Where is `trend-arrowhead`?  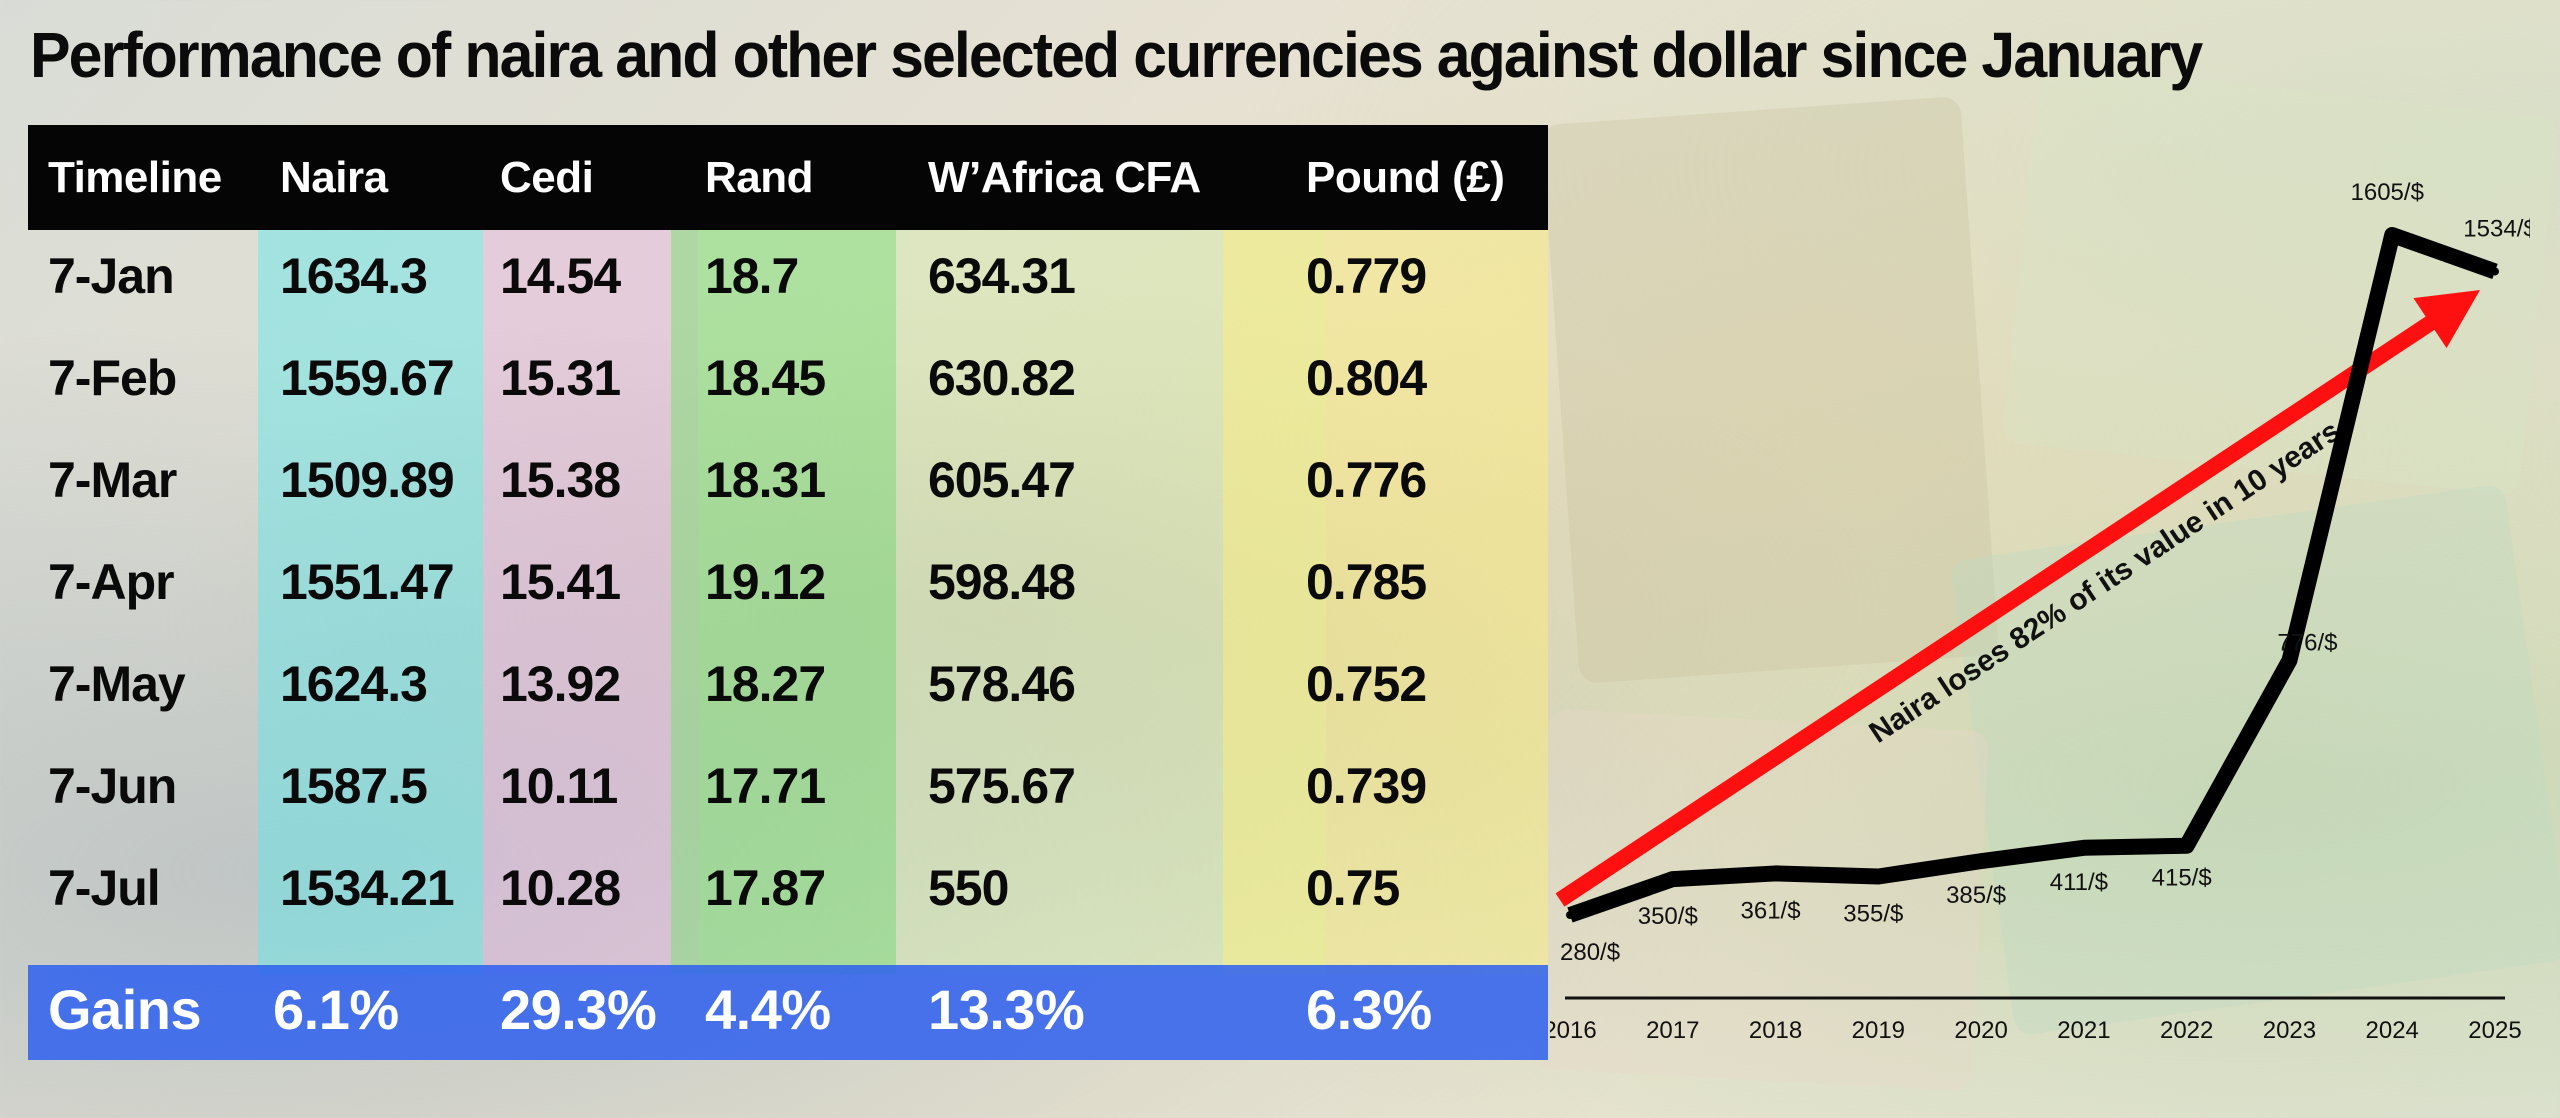 trend-arrowhead is located at coordinates (2446, 319).